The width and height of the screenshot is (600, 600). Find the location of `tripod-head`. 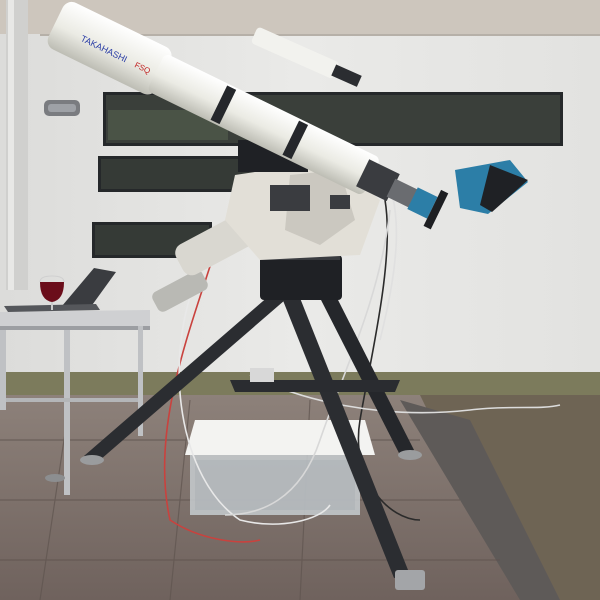

tripod-head is located at coordinates (301, 277).